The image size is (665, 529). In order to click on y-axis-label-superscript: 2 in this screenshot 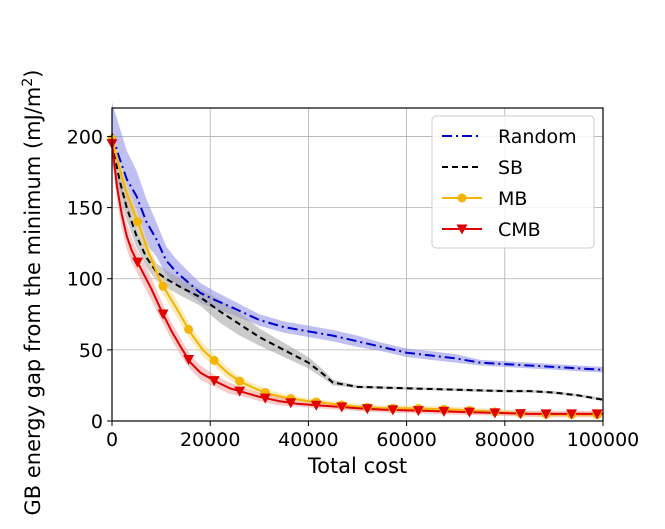, I will do `click(28, 82)`.